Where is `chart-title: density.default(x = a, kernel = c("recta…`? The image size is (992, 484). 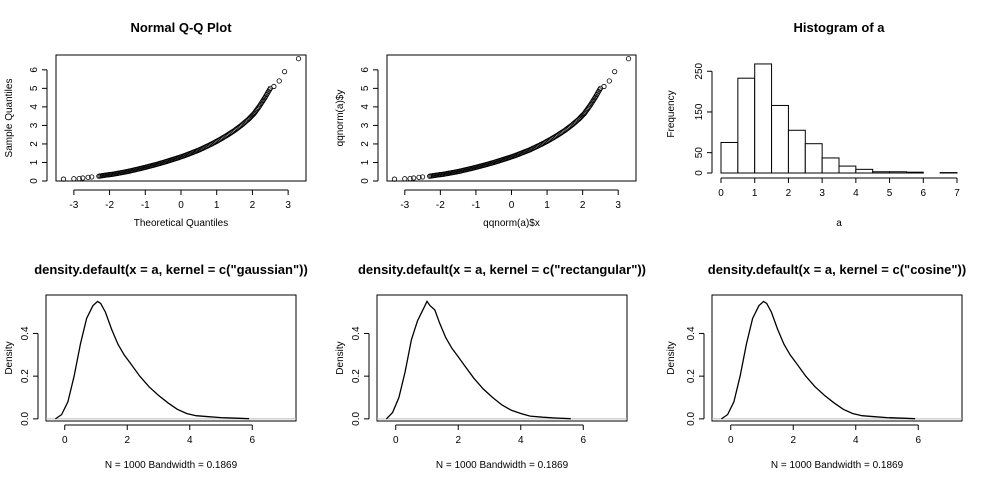
chart-title: density.default(x = a, kernel = c("recta… is located at coordinates (502, 269).